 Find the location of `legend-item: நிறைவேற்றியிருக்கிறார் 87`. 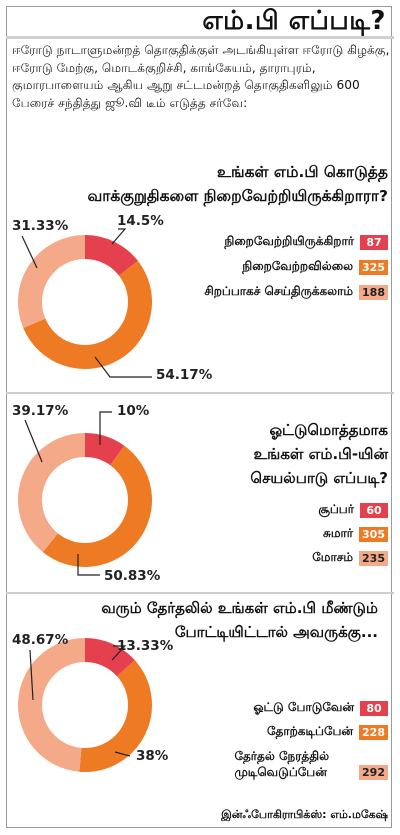

legend-item: நிறைவேற்றியிருக்கிறார் 87 is located at coordinates (306, 242).